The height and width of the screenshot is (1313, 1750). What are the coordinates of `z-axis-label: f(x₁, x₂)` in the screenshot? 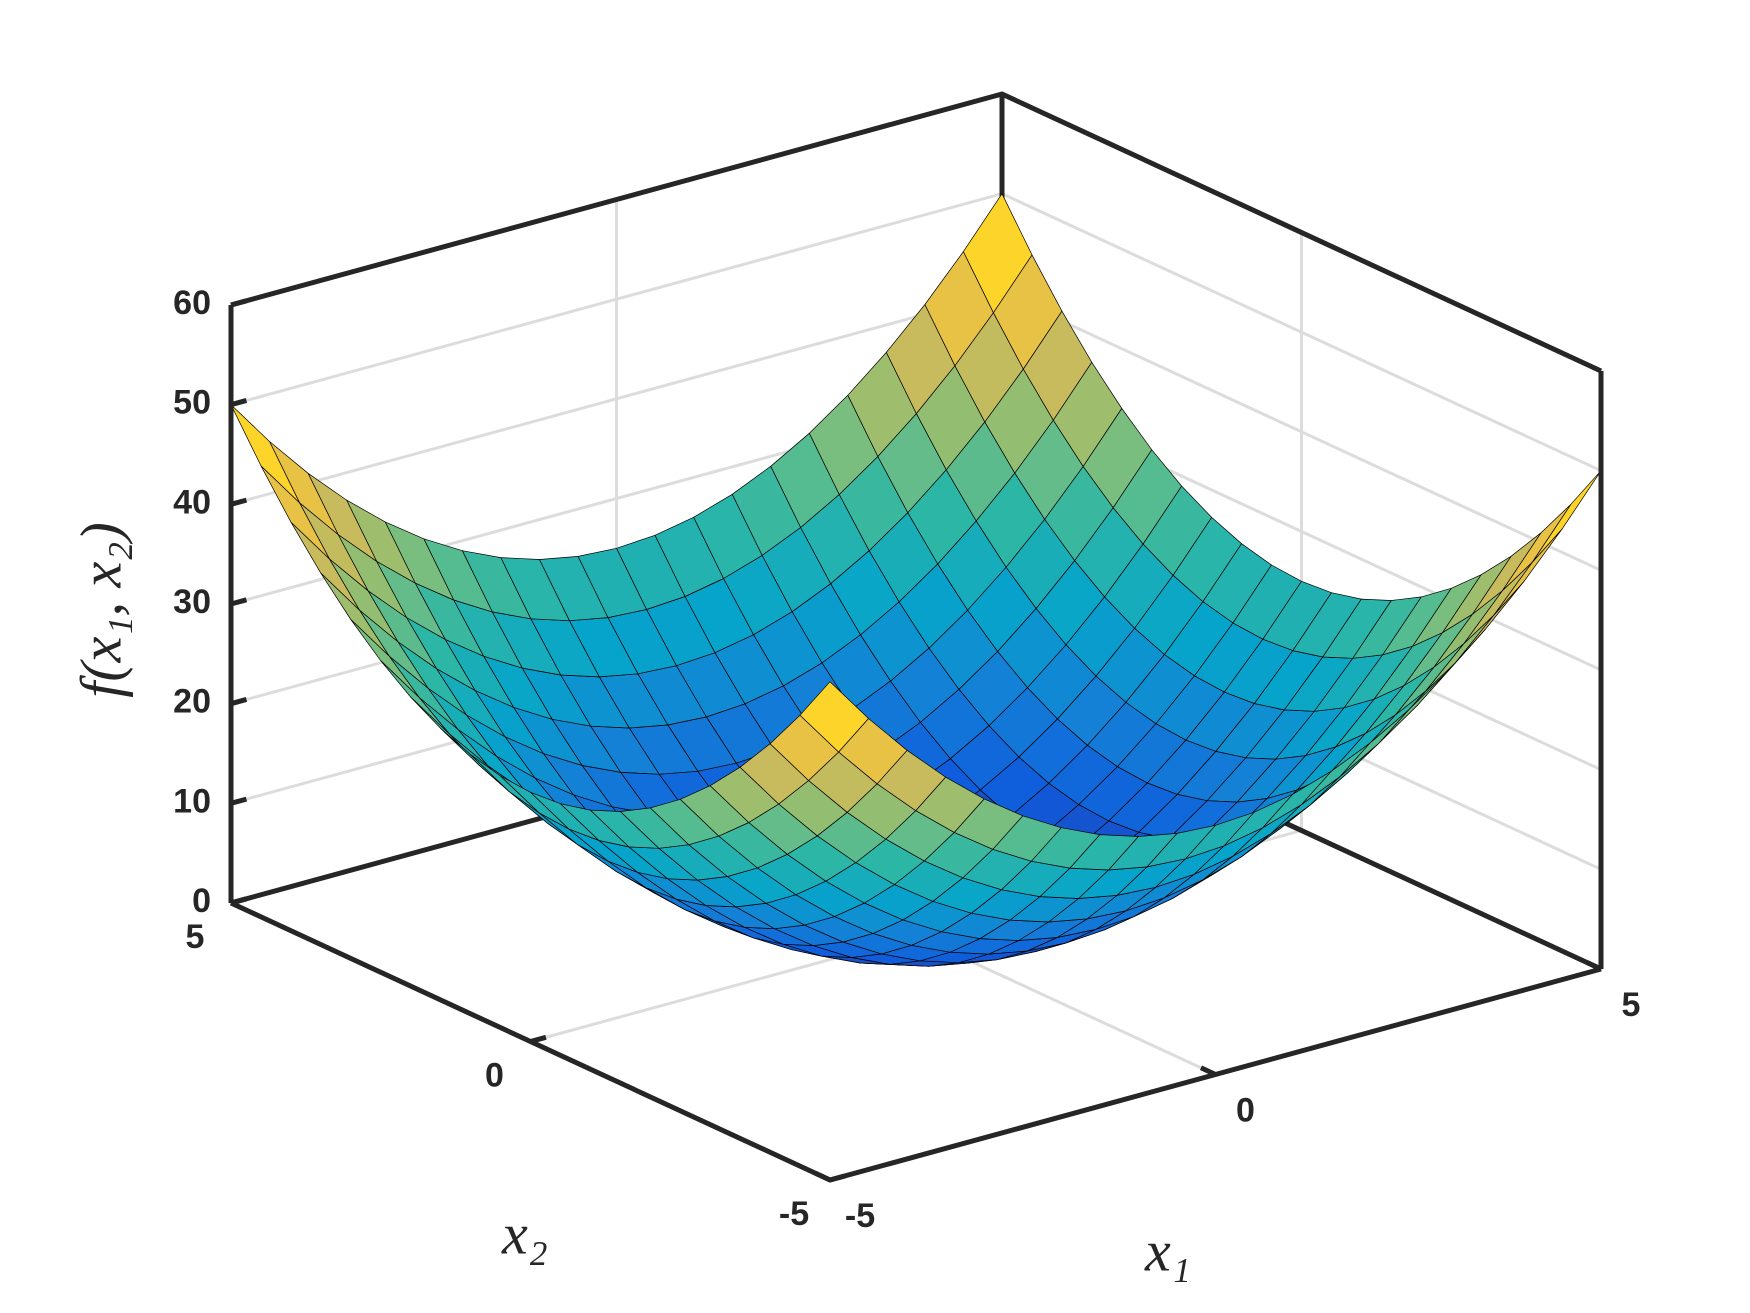 It's located at (100, 610).